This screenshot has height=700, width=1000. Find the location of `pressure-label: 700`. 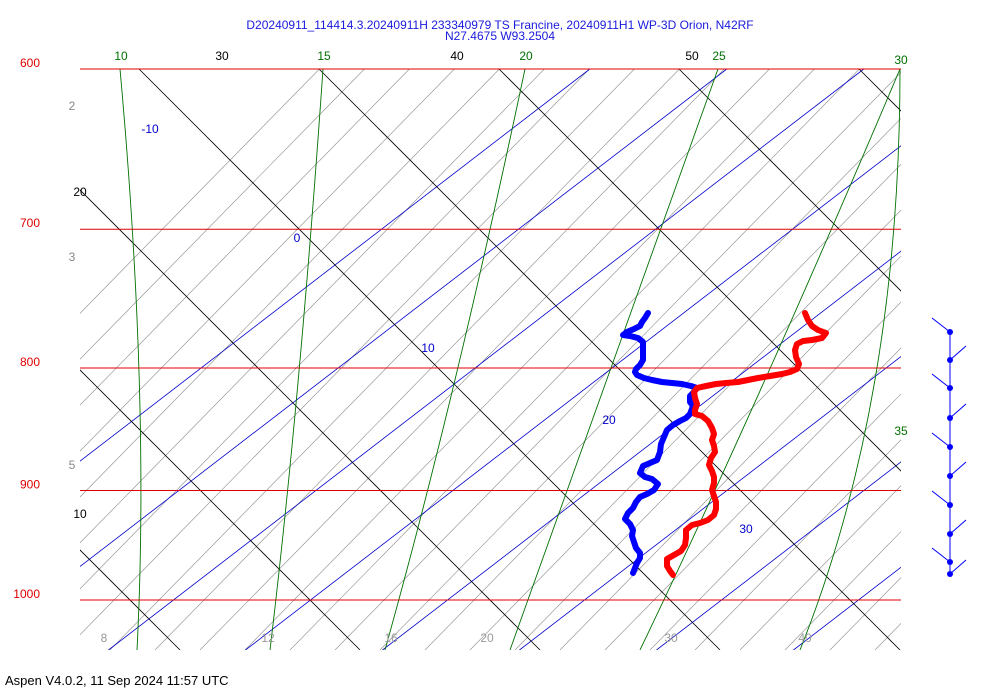

pressure-label: 700 is located at coordinates (30, 223).